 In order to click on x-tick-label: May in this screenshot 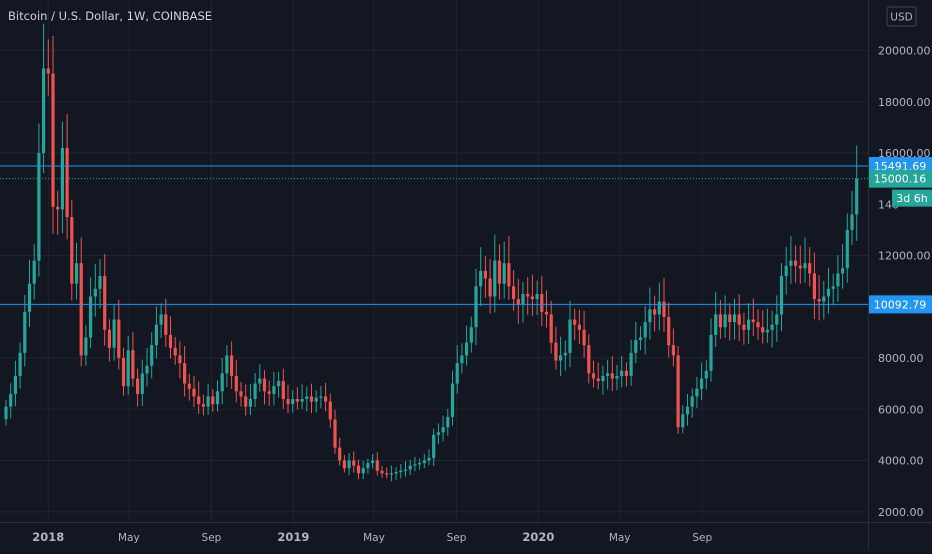, I will do `click(374, 538)`.